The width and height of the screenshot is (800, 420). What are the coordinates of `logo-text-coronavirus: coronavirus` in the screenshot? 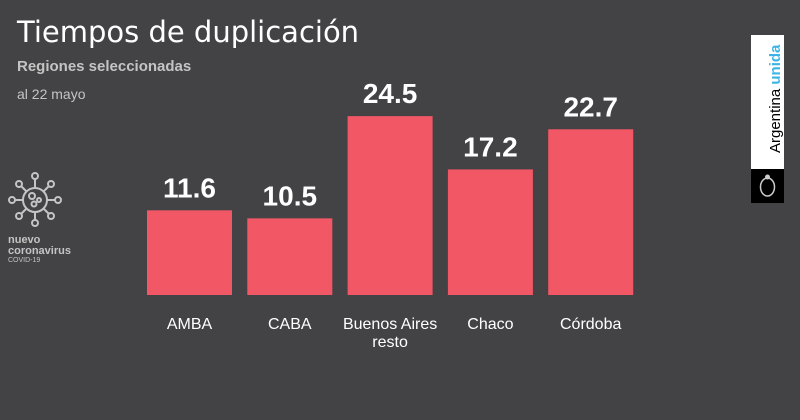 It's located at (39, 251).